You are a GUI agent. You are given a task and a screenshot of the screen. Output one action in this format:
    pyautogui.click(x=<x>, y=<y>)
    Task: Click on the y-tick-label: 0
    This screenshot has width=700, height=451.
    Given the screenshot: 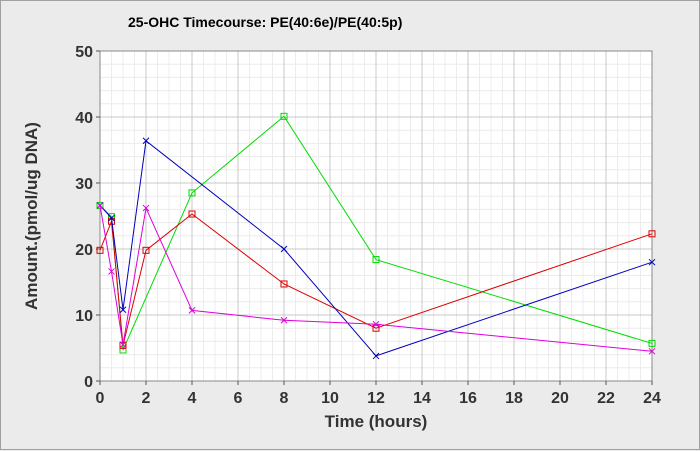 What is the action you would take?
    pyautogui.click(x=88, y=382)
    